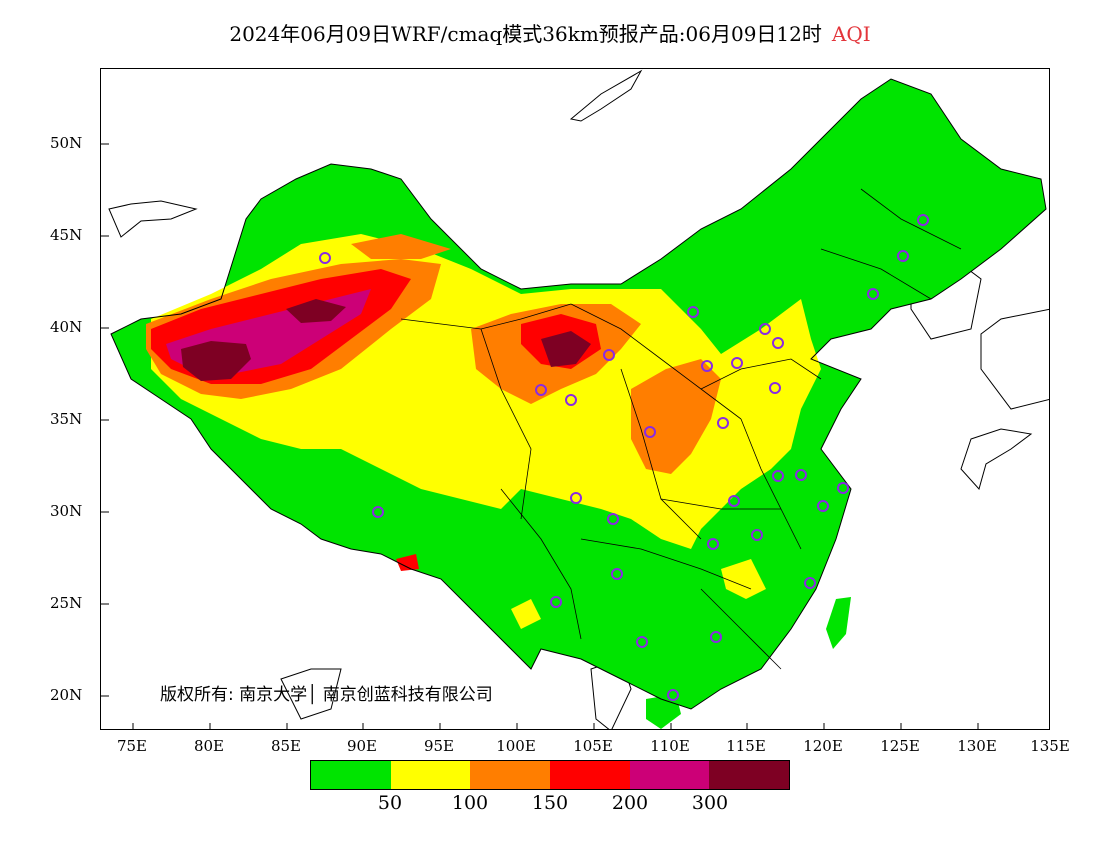  What do you see at coordinates (516, 746) in the screenshot?
I see `lon-tick-label: 100E` at bounding box center [516, 746].